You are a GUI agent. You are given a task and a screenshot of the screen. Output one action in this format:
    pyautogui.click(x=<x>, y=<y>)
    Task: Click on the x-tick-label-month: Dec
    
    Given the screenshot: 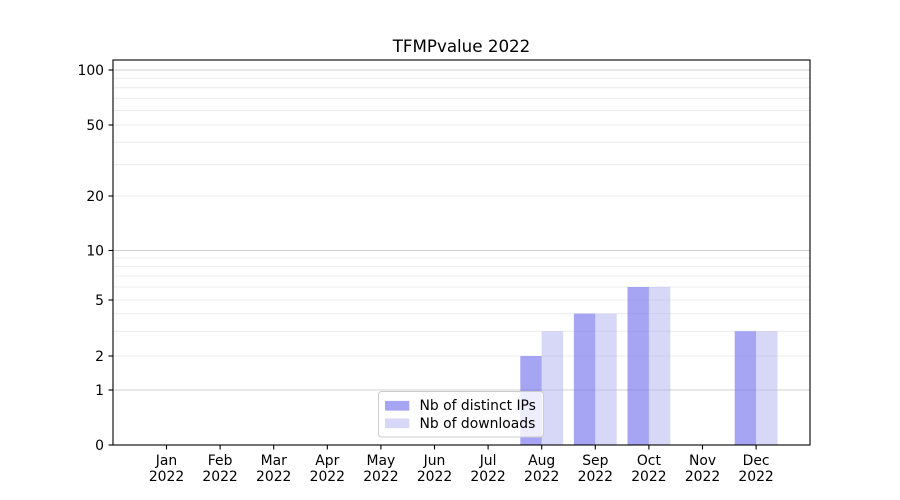 What is the action you would take?
    pyautogui.click(x=756, y=461)
    